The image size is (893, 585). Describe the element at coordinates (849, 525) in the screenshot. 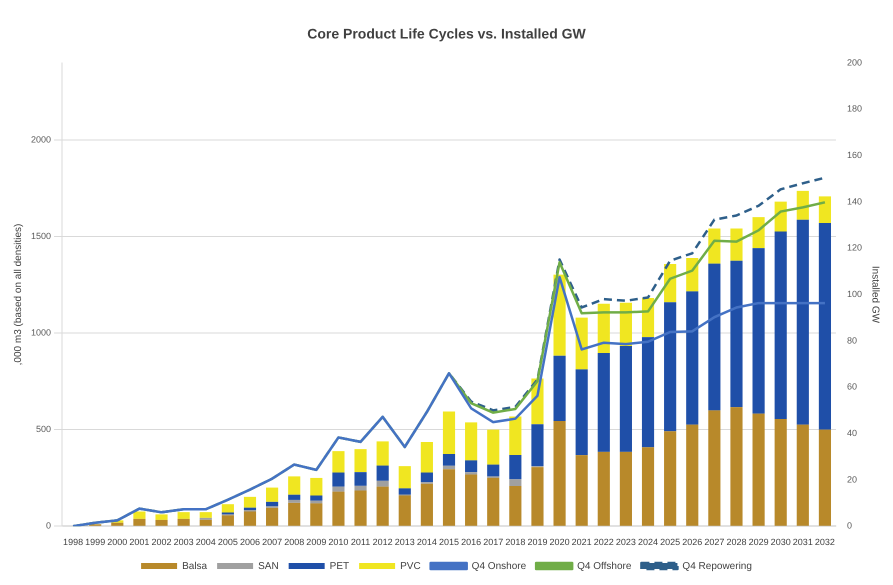

I see `y2-tick-label: 0` at that location.